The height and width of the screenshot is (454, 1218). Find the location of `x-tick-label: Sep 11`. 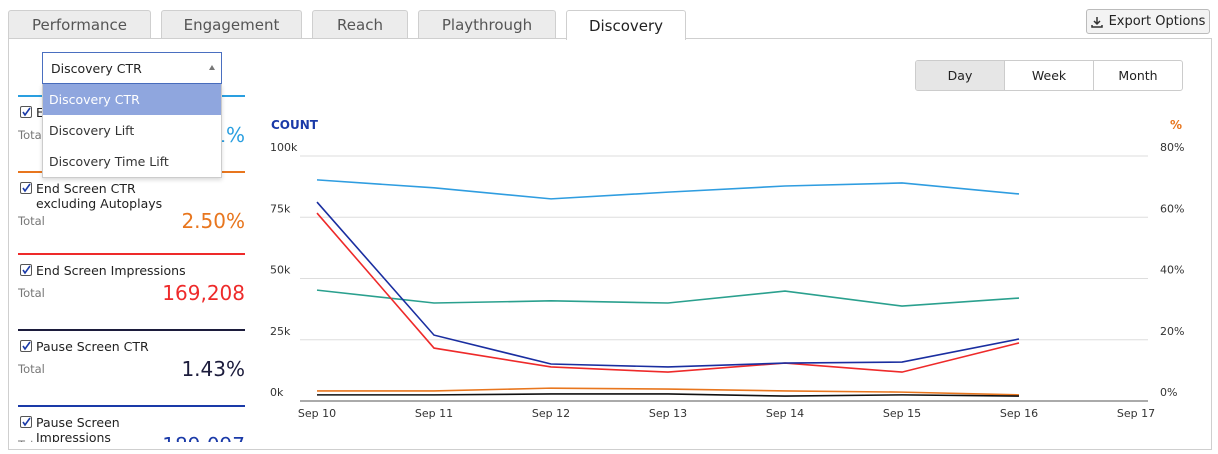

x-tick-label: Sep 11 is located at coordinates (434, 413).